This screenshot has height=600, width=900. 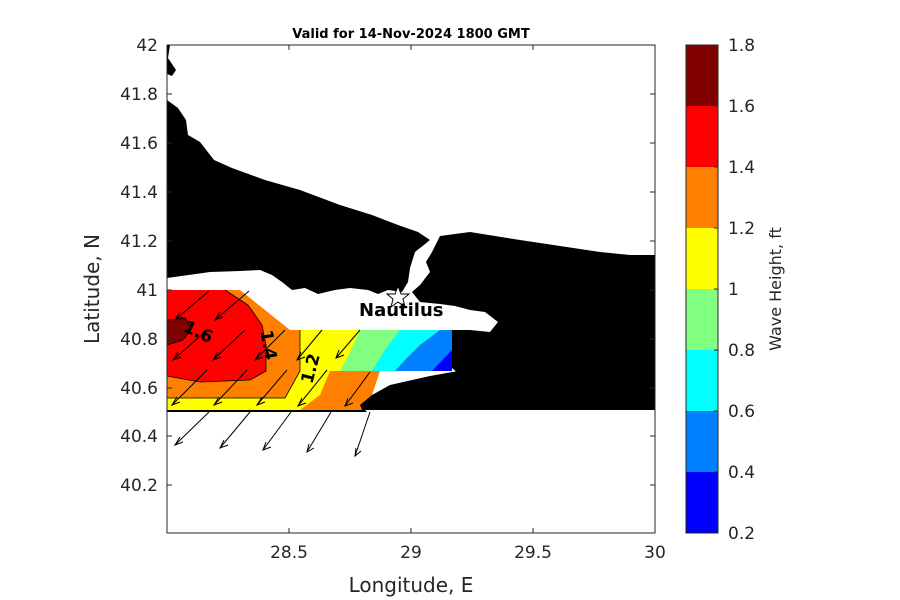 I want to click on wave-direction-arrows, so click(x=270, y=374).